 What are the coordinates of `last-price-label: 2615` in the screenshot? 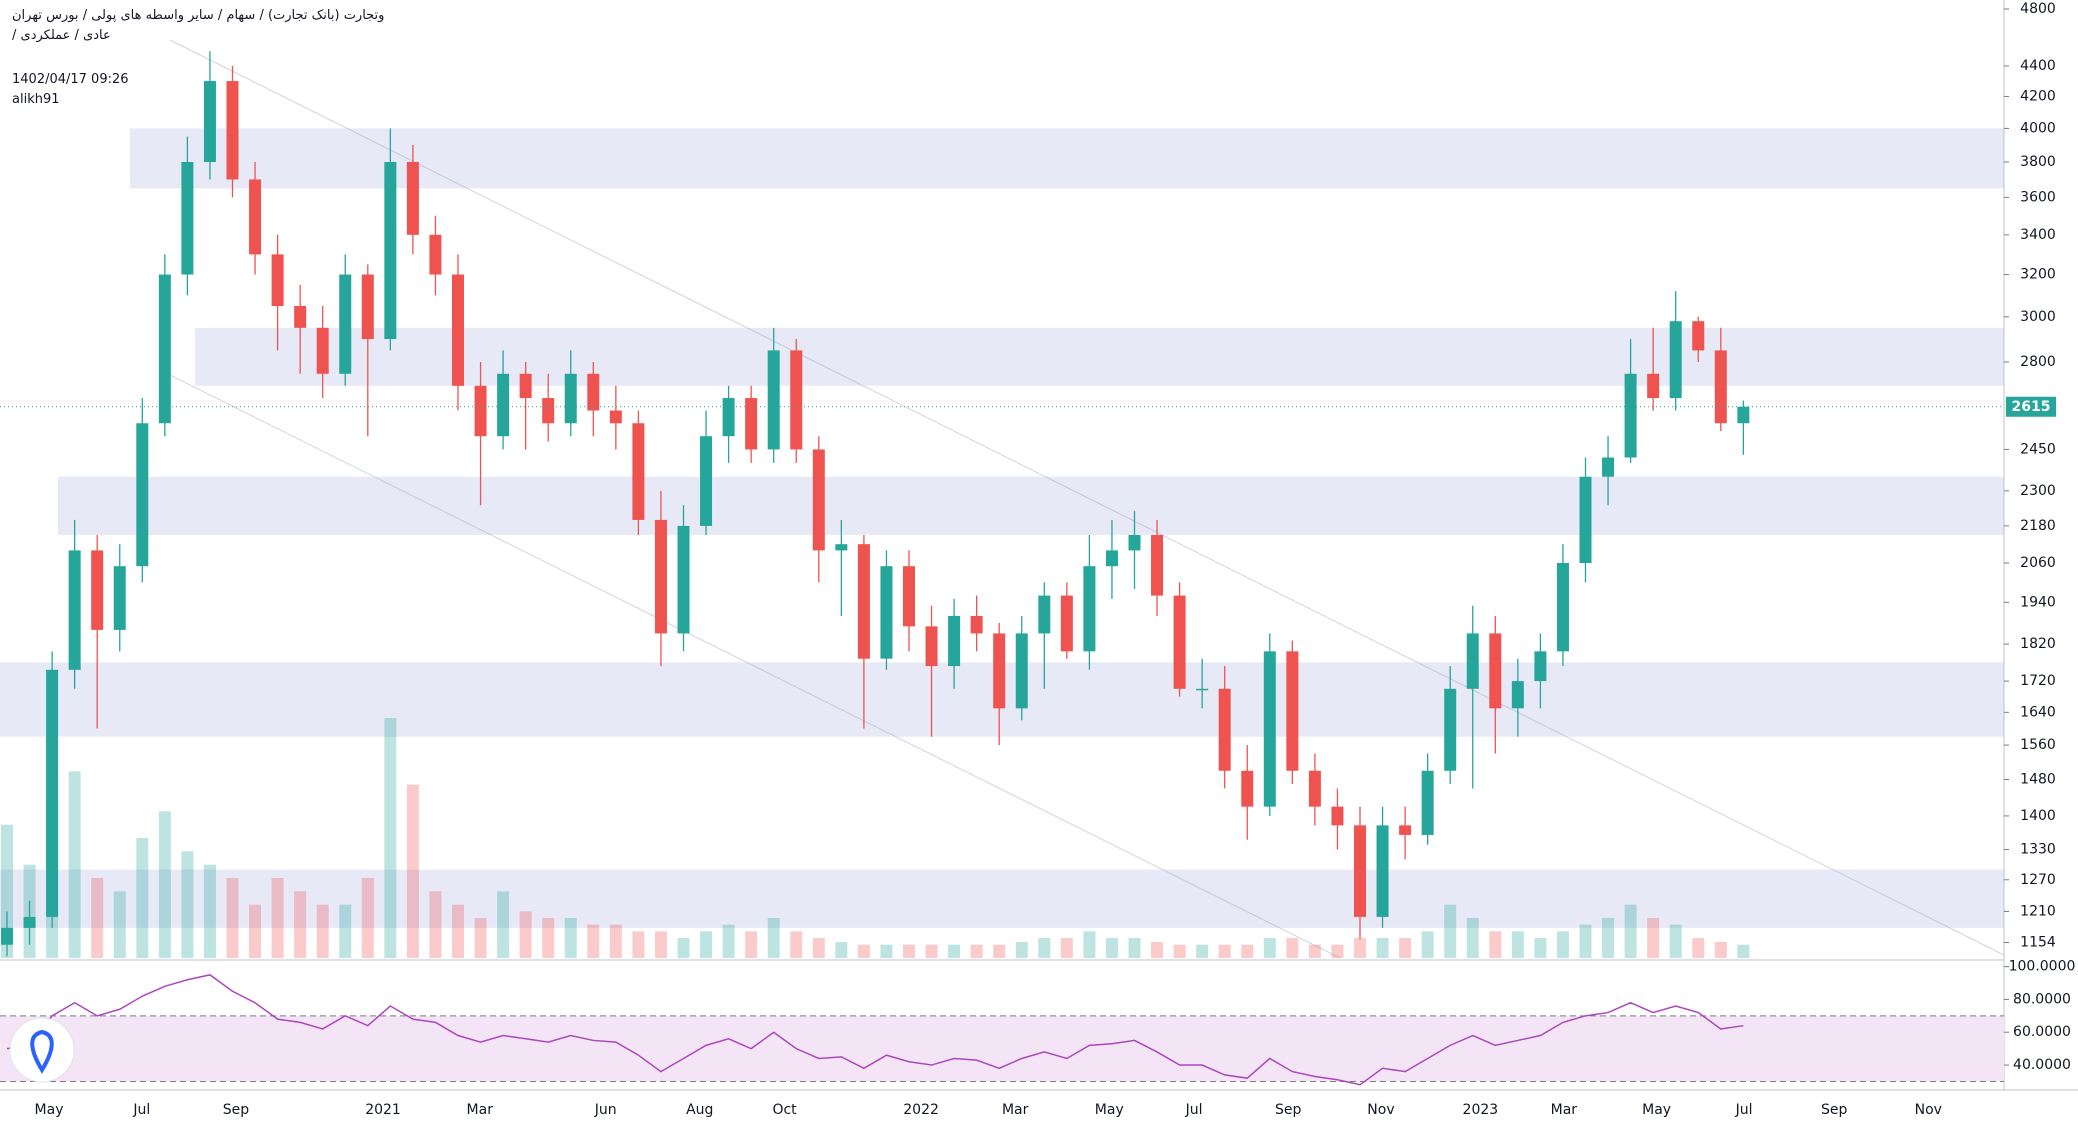 It's located at (2031, 407).